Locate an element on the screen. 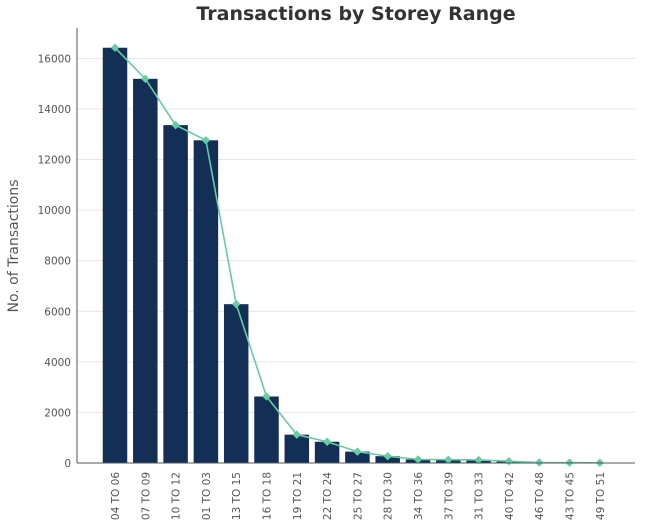 Image resolution: width=646 pixels, height=528 pixels. x-tick-label: 10 TO 12 is located at coordinates (177, 496).